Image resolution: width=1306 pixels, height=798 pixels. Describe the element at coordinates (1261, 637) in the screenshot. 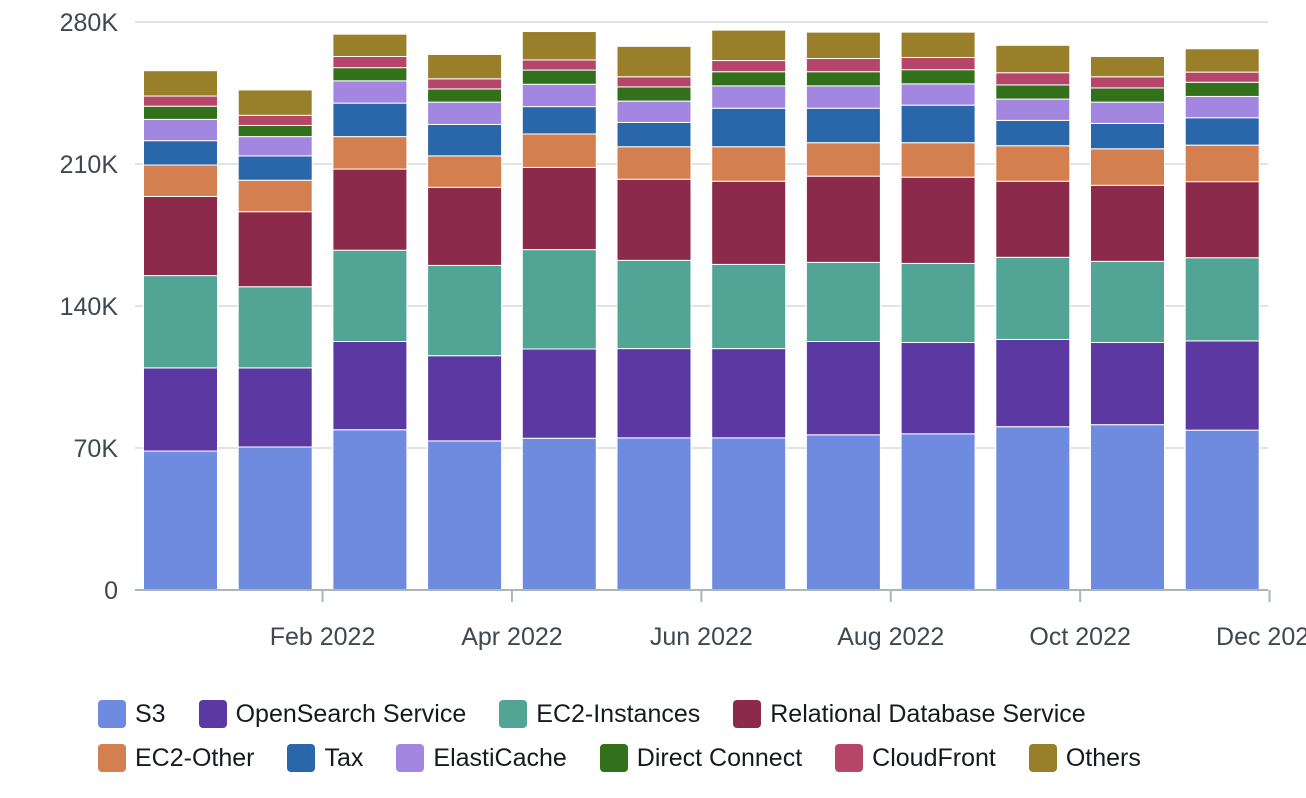

I see `x-tick-label: Dec 2022` at that location.